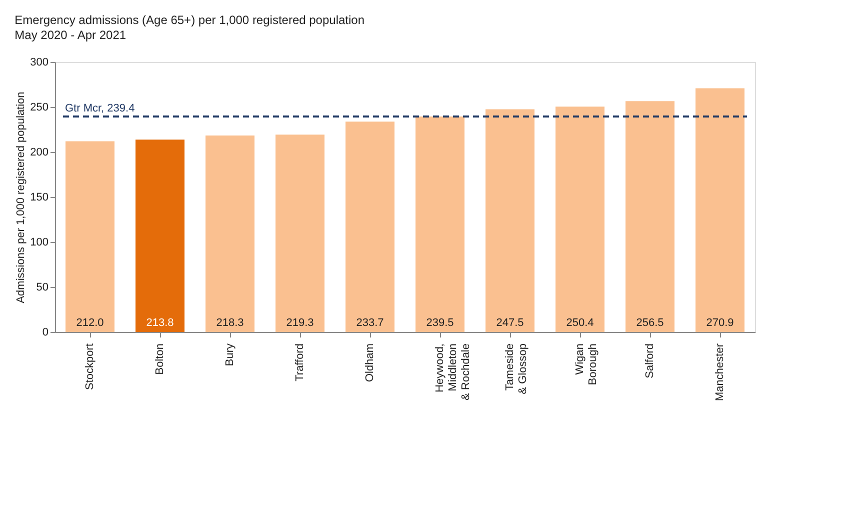  What do you see at coordinates (39, 62) in the screenshot?
I see `y-tick-label: 300` at bounding box center [39, 62].